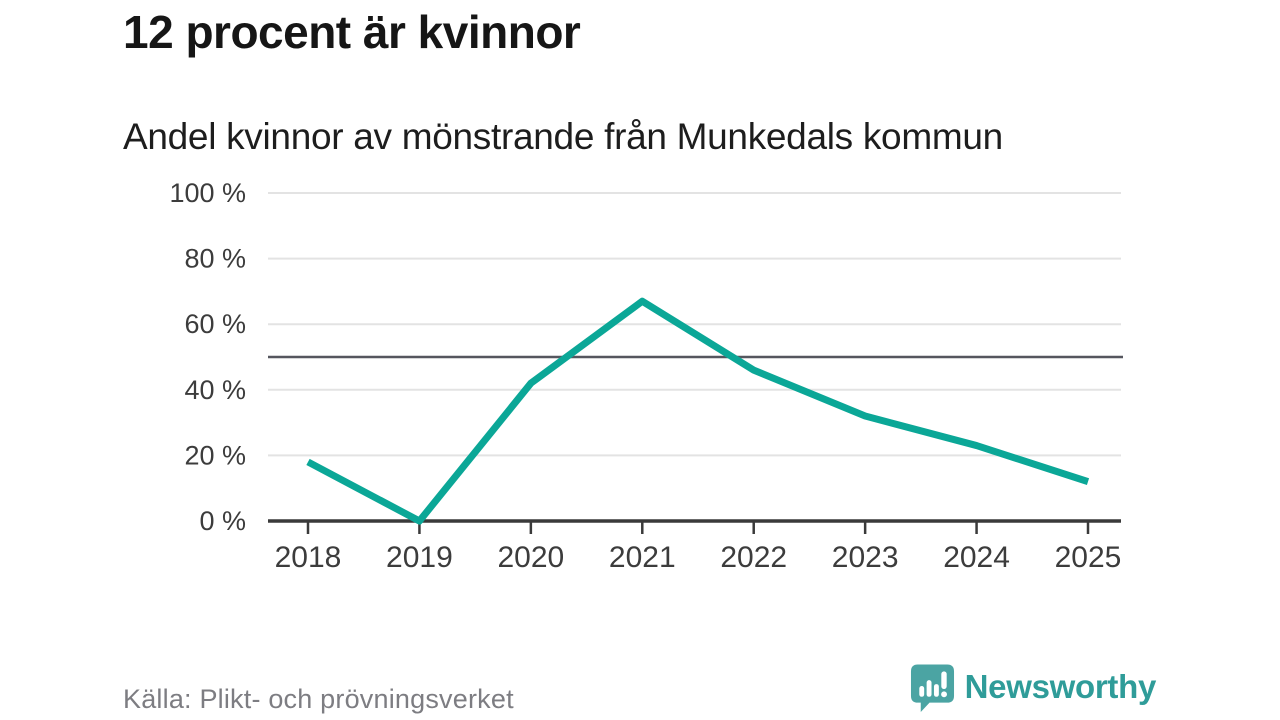 Image resolution: width=1280 pixels, height=720 pixels. I want to click on svg-text: 2020, so click(530, 557).